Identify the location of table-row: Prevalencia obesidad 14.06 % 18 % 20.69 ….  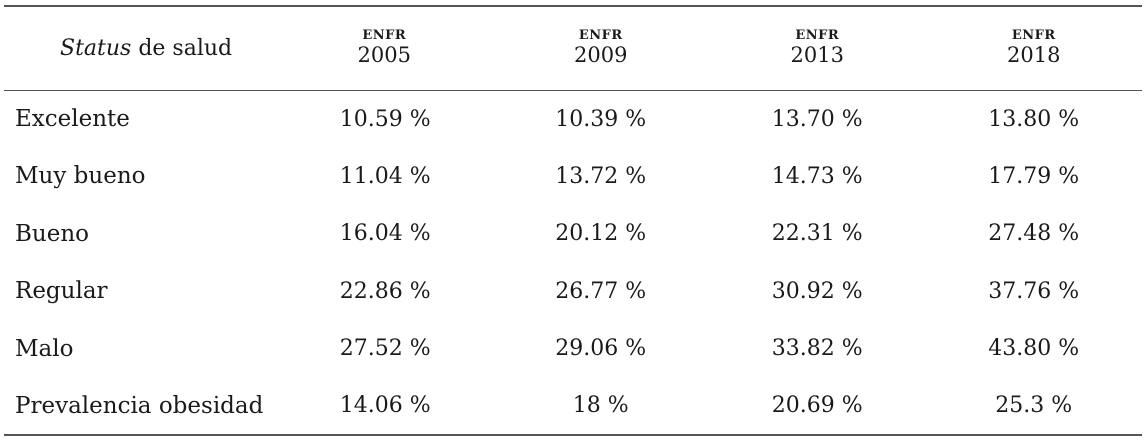
(573, 406).